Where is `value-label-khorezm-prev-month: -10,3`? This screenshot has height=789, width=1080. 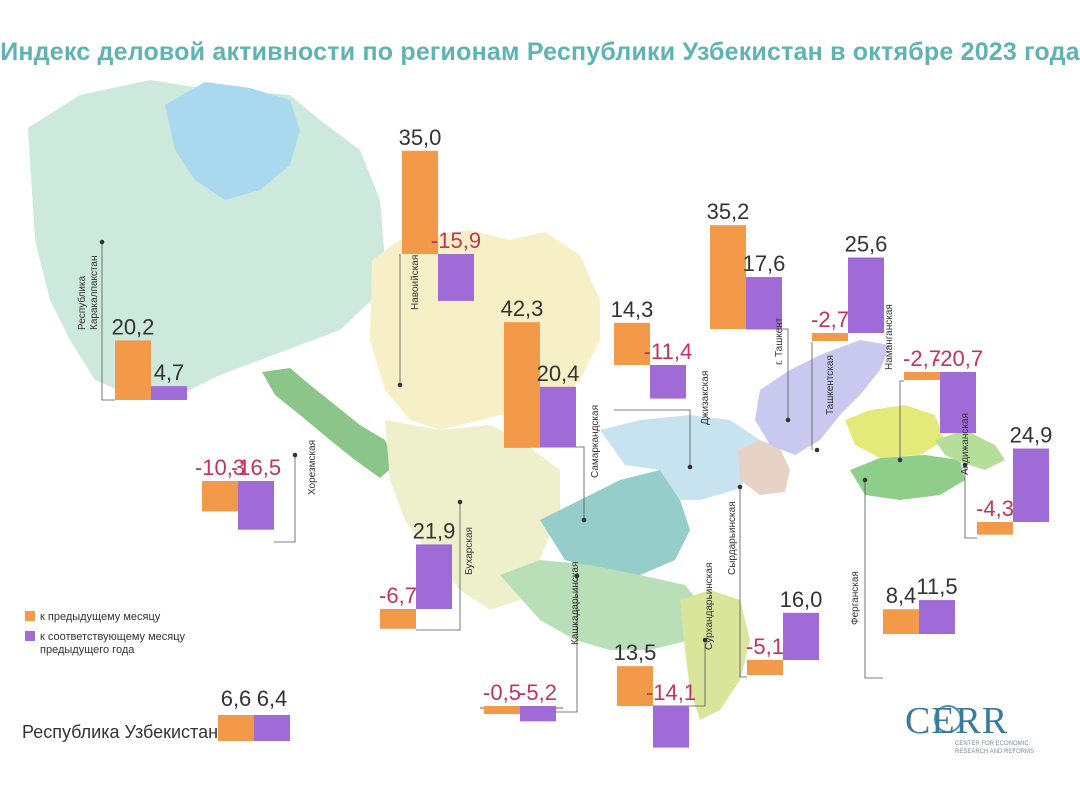 value-label-khorezm-prev-month: -10,3 is located at coordinates (220, 467).